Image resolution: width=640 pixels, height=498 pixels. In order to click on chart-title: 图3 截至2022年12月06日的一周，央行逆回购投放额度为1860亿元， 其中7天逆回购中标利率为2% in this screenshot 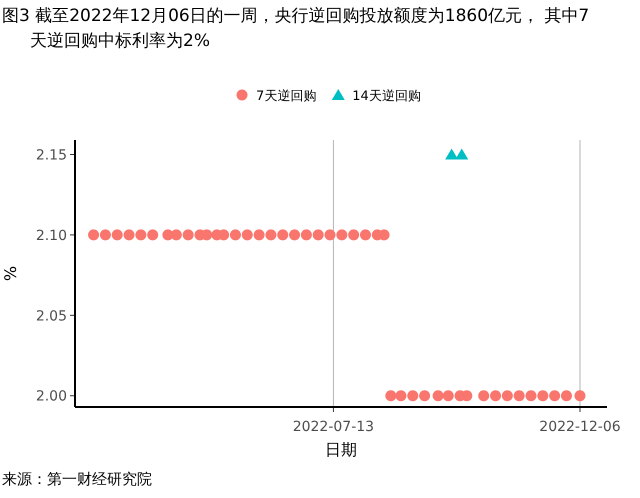, I will do `click(296, 29)`.